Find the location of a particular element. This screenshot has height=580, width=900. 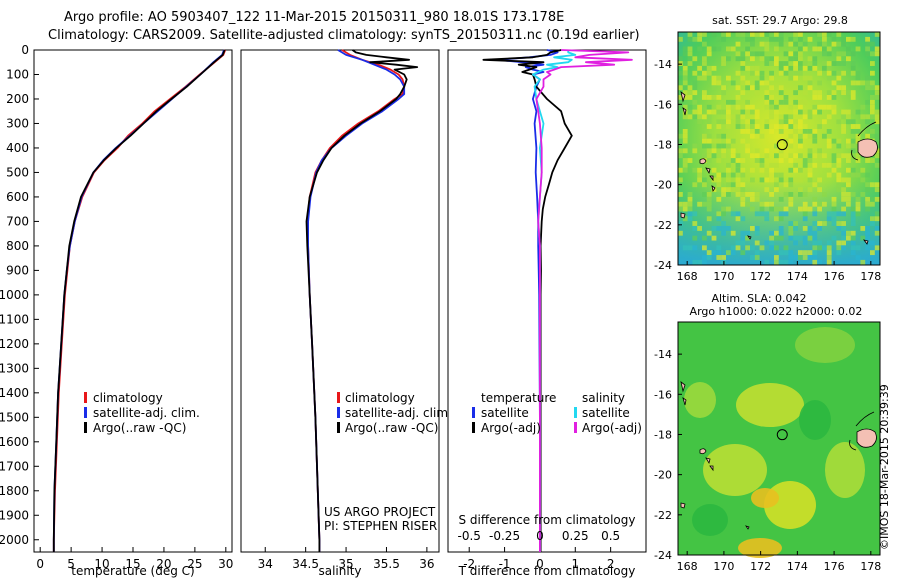

x-tick-label: 35 is located at coordinates (345, 564).